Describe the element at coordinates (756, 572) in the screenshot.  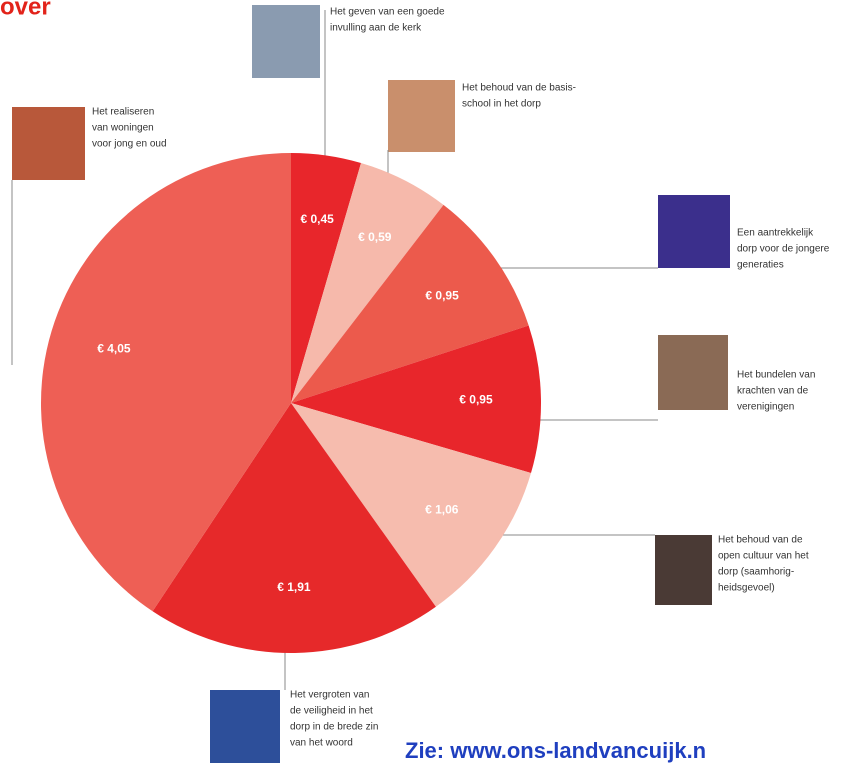
I see `slice-label: dorp (saamhorig-` at that location.